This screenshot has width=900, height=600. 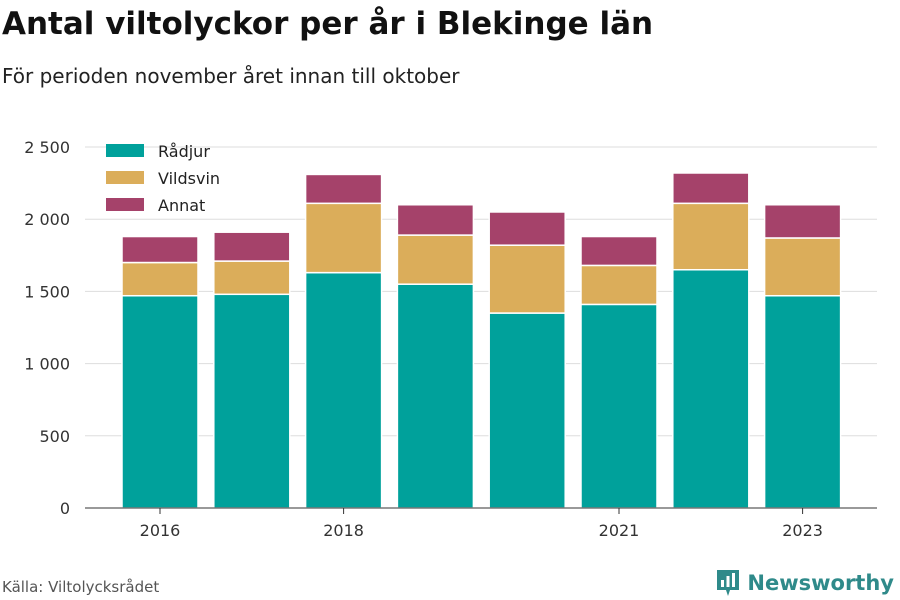 What do you see at coordinates (47, 147) in the screenshot?
I see `y-tick-label: 2 500` at bounding box center [47, 147].